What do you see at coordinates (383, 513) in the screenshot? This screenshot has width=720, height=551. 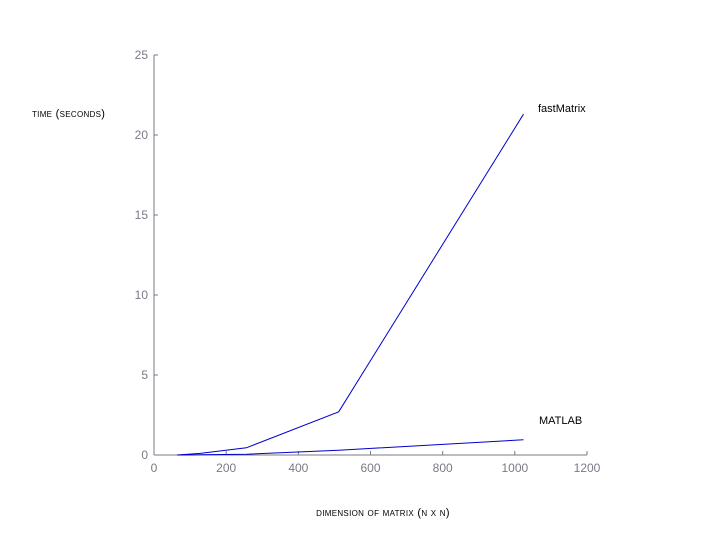 I see `x-axis-title: dimension of matrix (n x n)` at bounding box center [383, 513].